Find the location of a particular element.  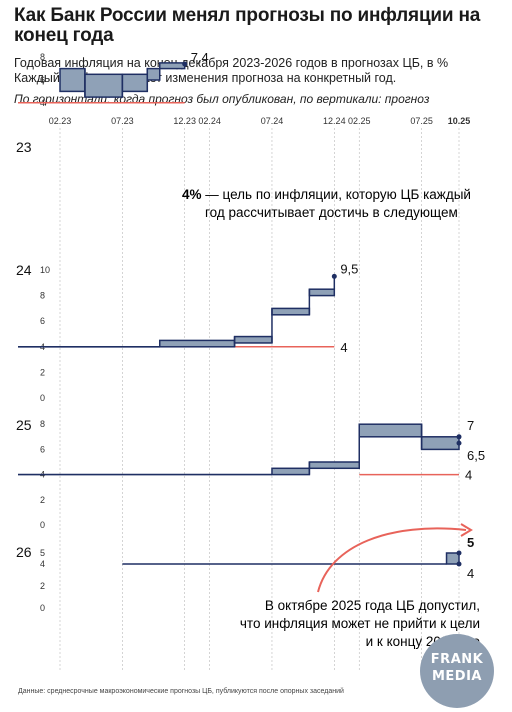

frank-media-logo: FRANK MEDIA is located at coordinates (457, 671).